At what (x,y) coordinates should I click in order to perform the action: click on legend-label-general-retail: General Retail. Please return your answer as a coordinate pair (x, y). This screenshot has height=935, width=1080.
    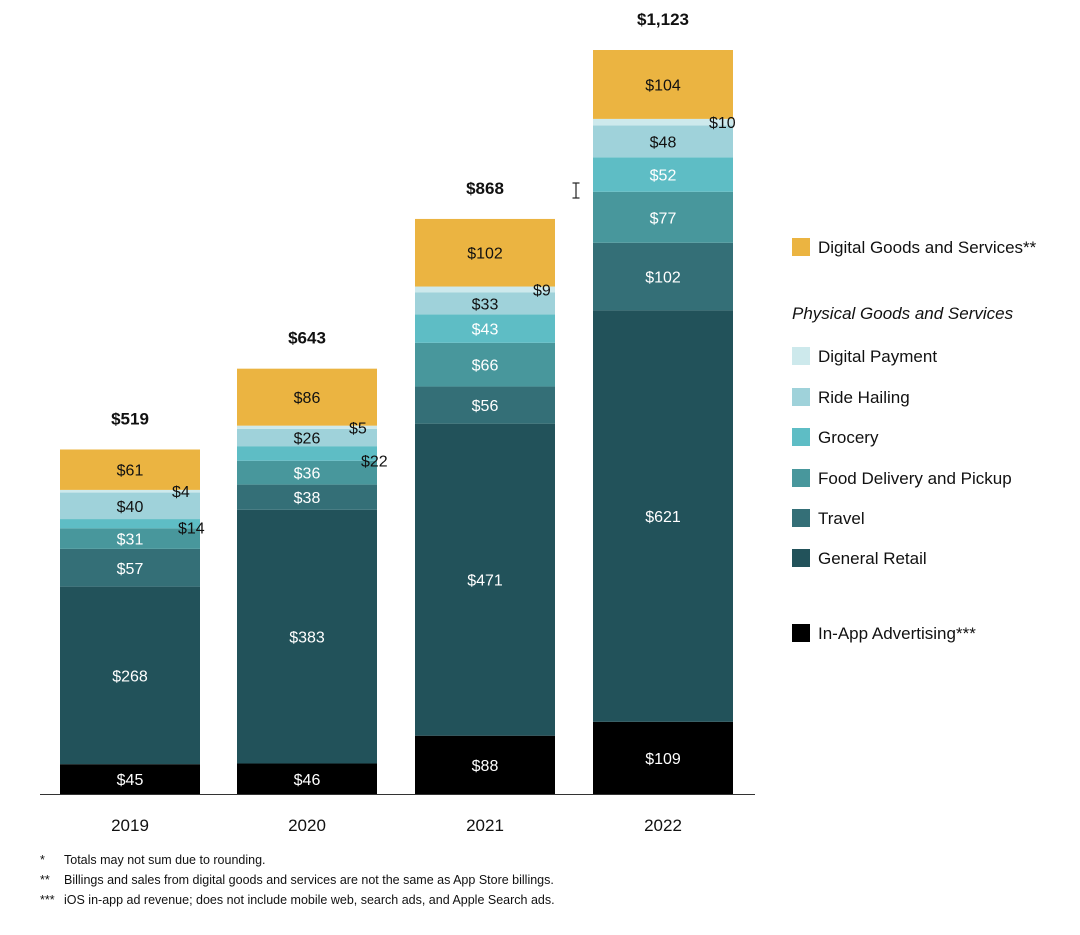
    Looking at the image, I should click on (872, 558).